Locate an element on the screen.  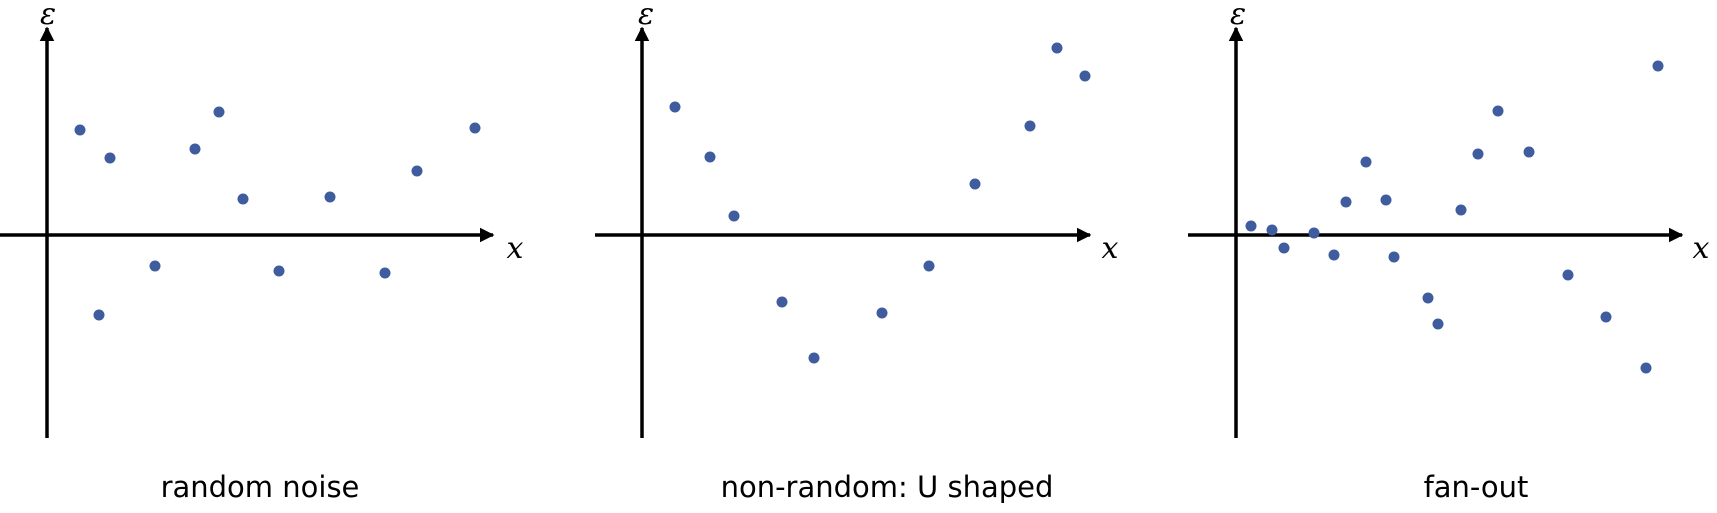
panel-caption: non-random: U shaped is located at coordinates (887, 487).